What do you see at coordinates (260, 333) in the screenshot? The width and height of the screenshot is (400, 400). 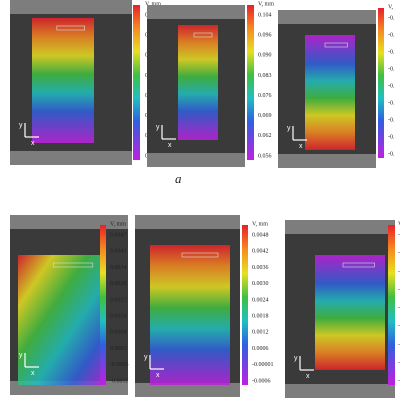 I see `colorbar-tick-label: 0.0012` at bounding box center [260, 333].